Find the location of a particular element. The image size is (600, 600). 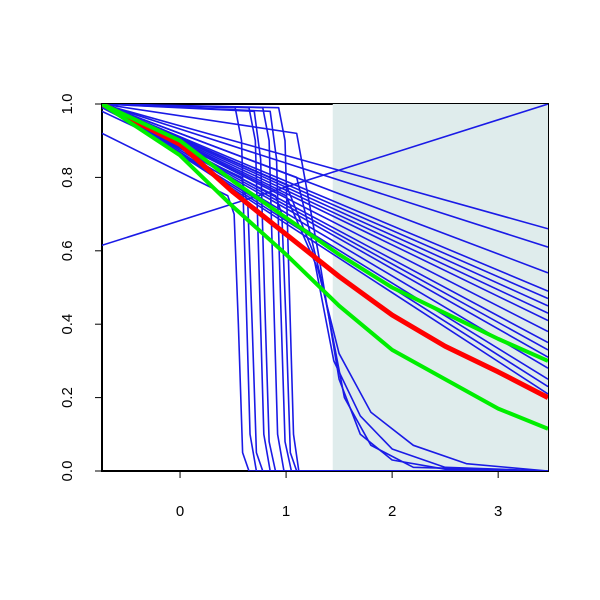

x-tick-label: 0 is located at coordinates (180, 511).